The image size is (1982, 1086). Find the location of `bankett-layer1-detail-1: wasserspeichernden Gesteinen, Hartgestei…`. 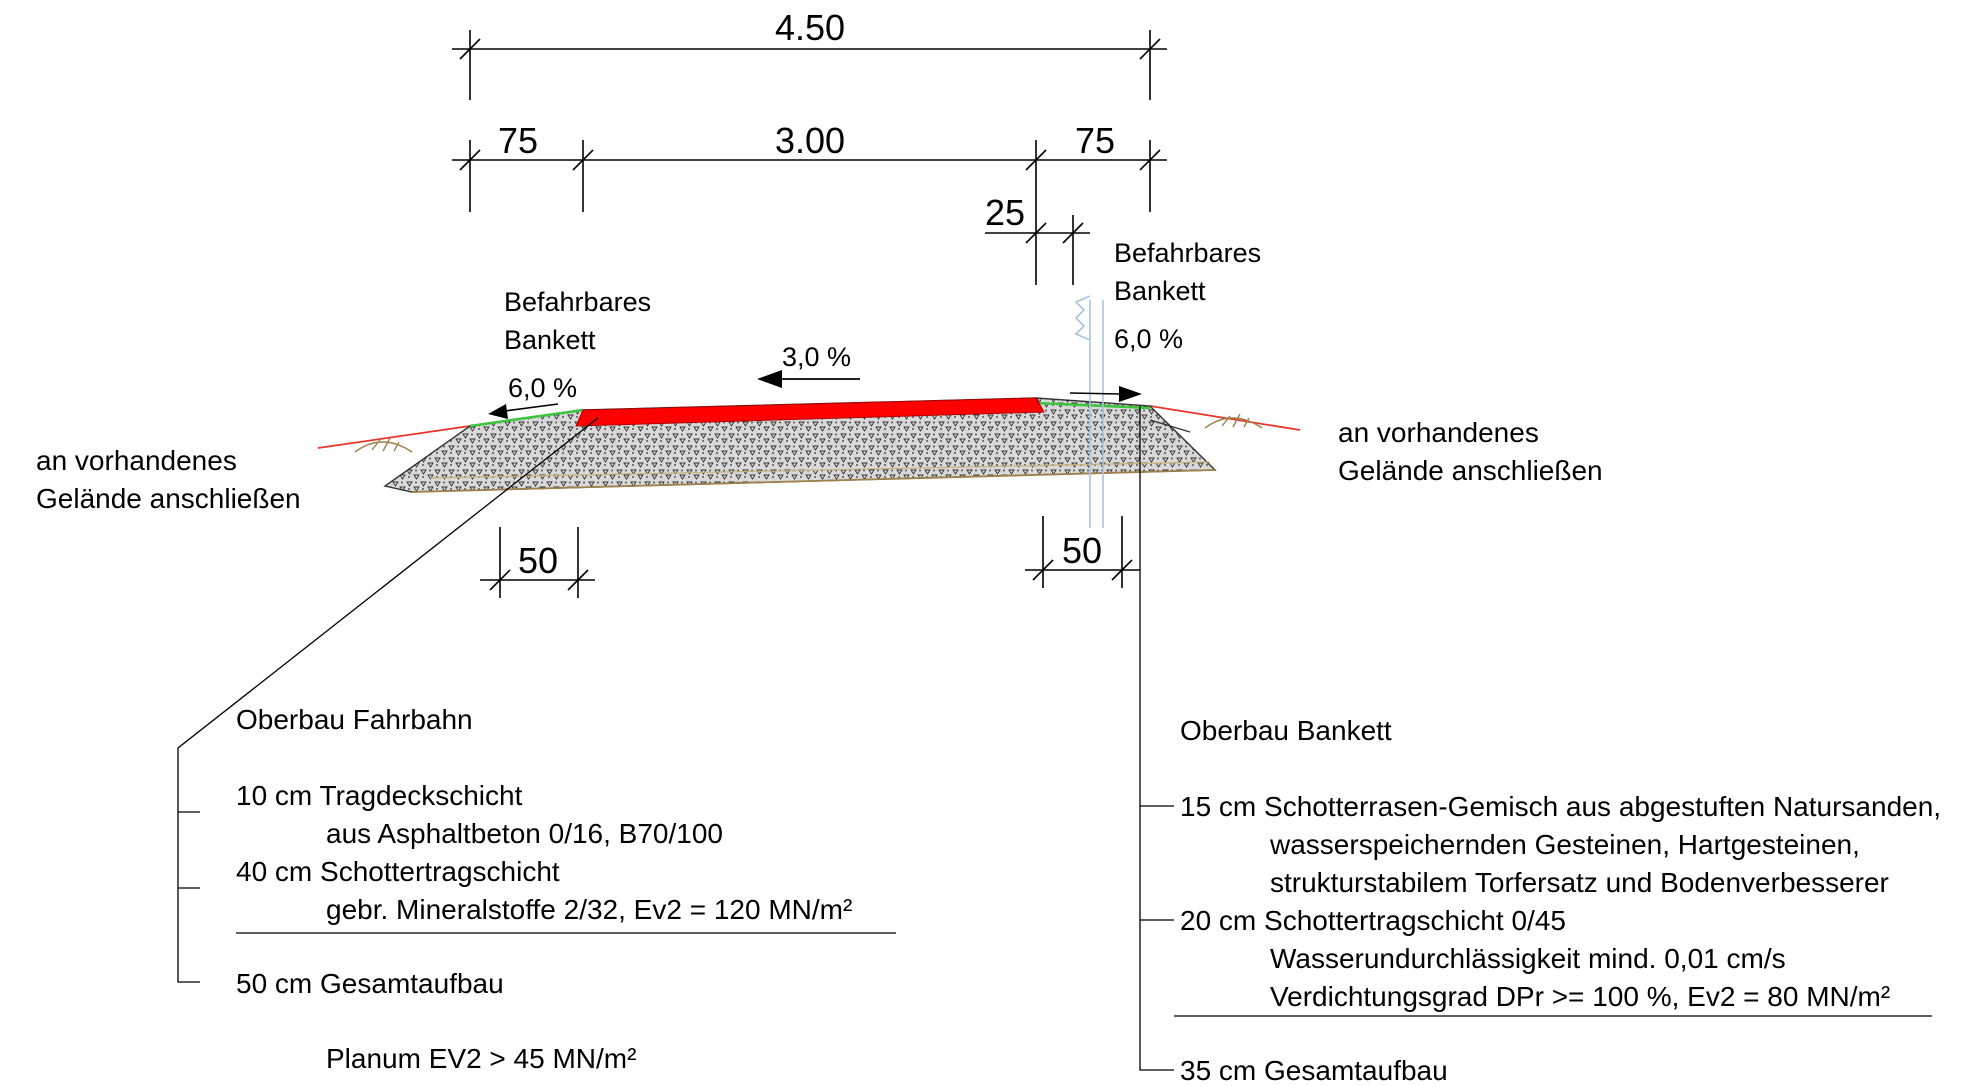

bankett-layer1-detail-1: wasserspeichernden Gesteinen, Hartgestei… is located at coordinates (1564, 844).